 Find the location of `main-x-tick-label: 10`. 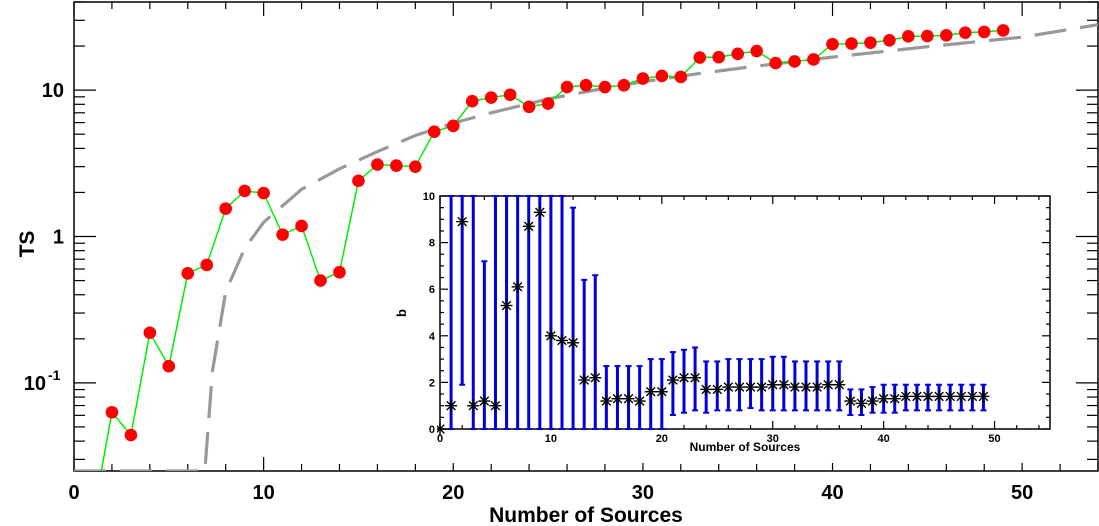

main-x-tick-label: 10 is located at coordinates (264, 493).